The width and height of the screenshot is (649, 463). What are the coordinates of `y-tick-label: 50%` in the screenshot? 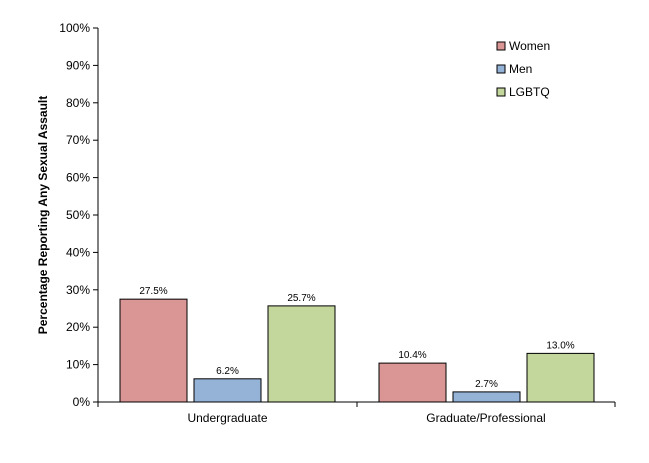 It's located at (78, 215).